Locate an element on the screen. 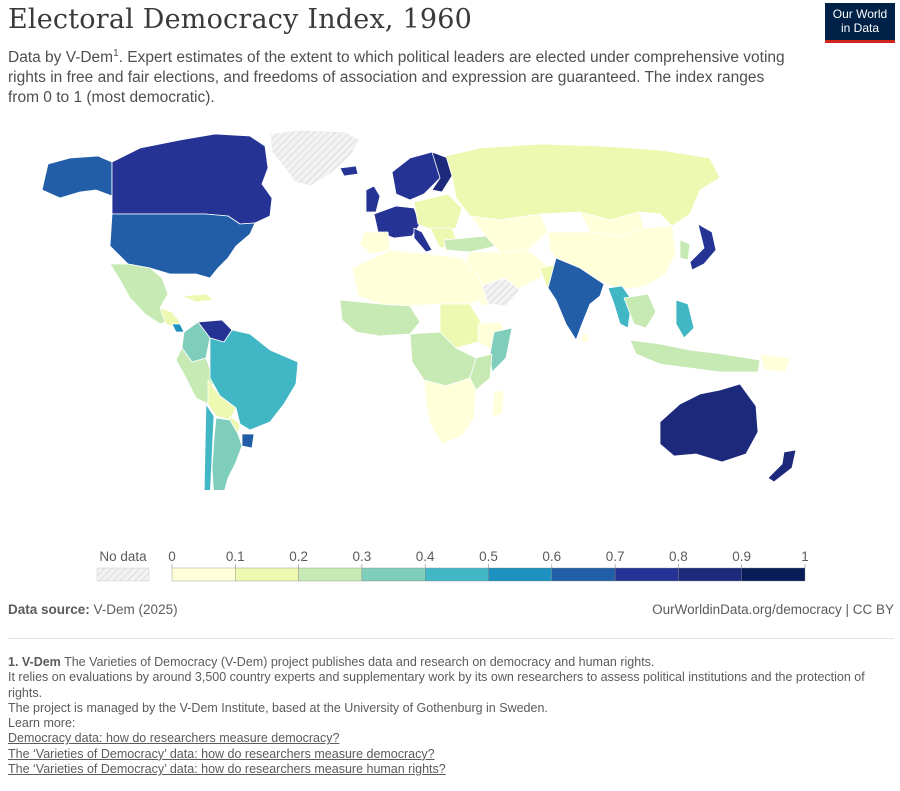  legend-tick-label: 0 is located at coordinates (172, 556).